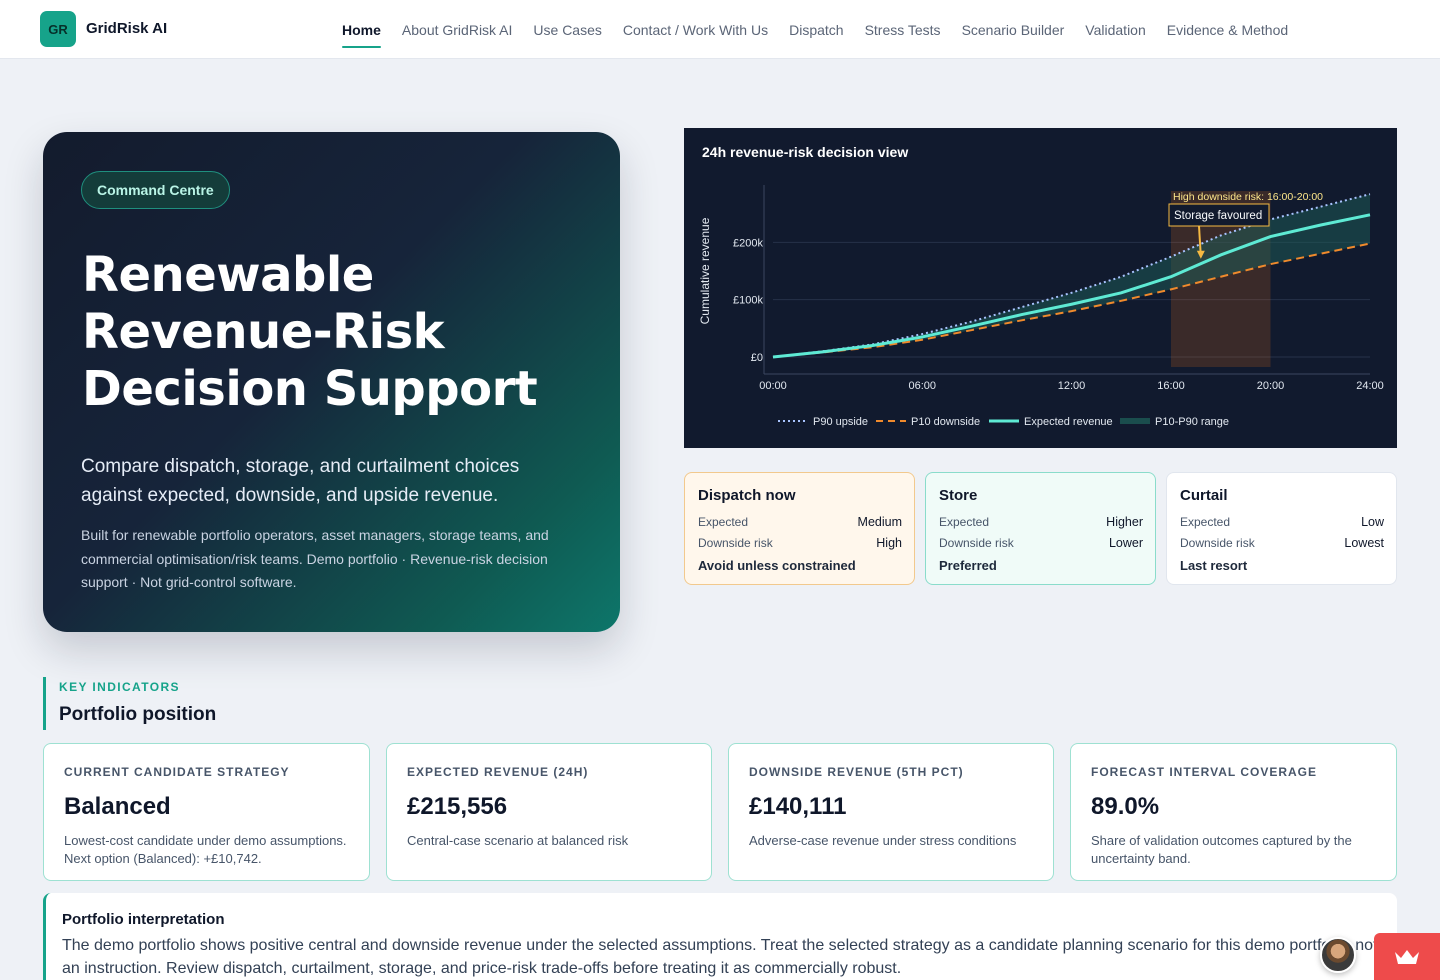 The image size is (1440, 980). I want to click on kpi-label: DOWNSIDE REVENUE (5TH PCT), so click(856, 772).